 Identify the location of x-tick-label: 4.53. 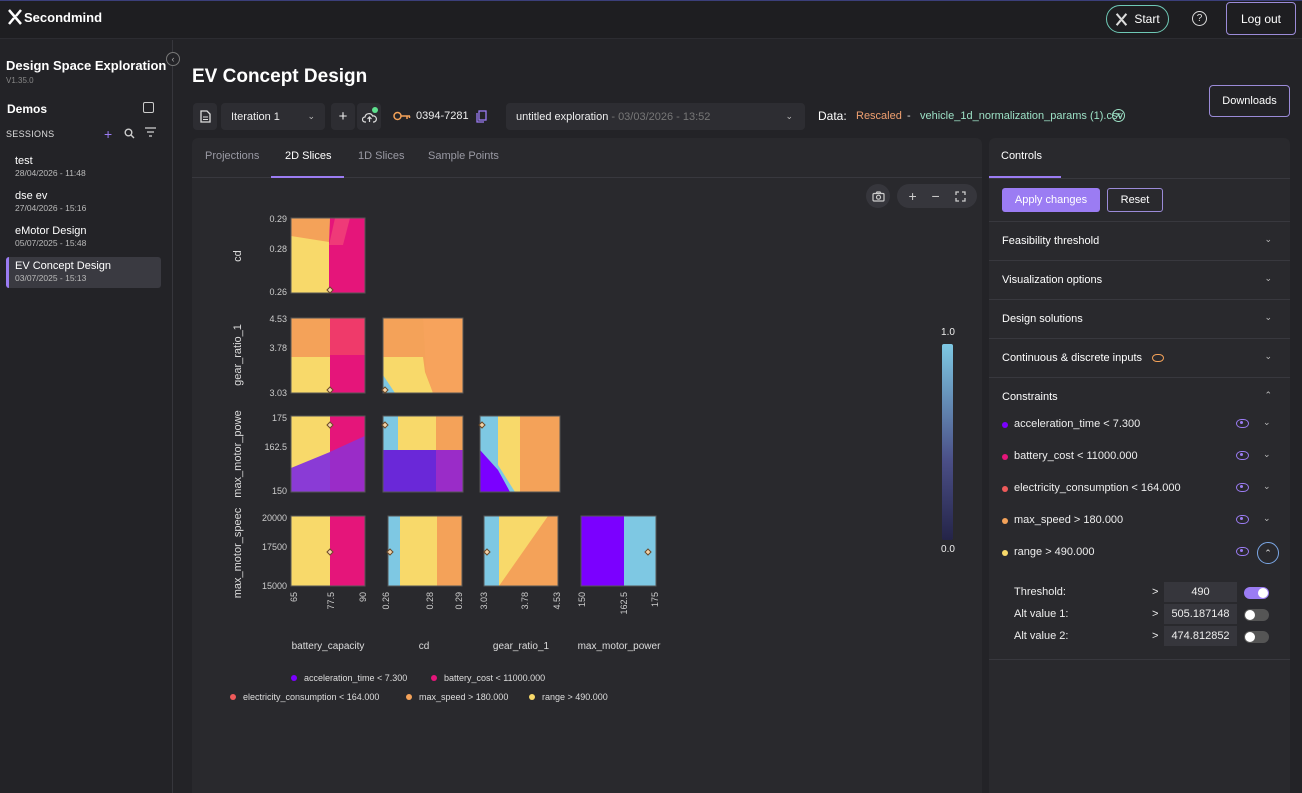
(557, 601).